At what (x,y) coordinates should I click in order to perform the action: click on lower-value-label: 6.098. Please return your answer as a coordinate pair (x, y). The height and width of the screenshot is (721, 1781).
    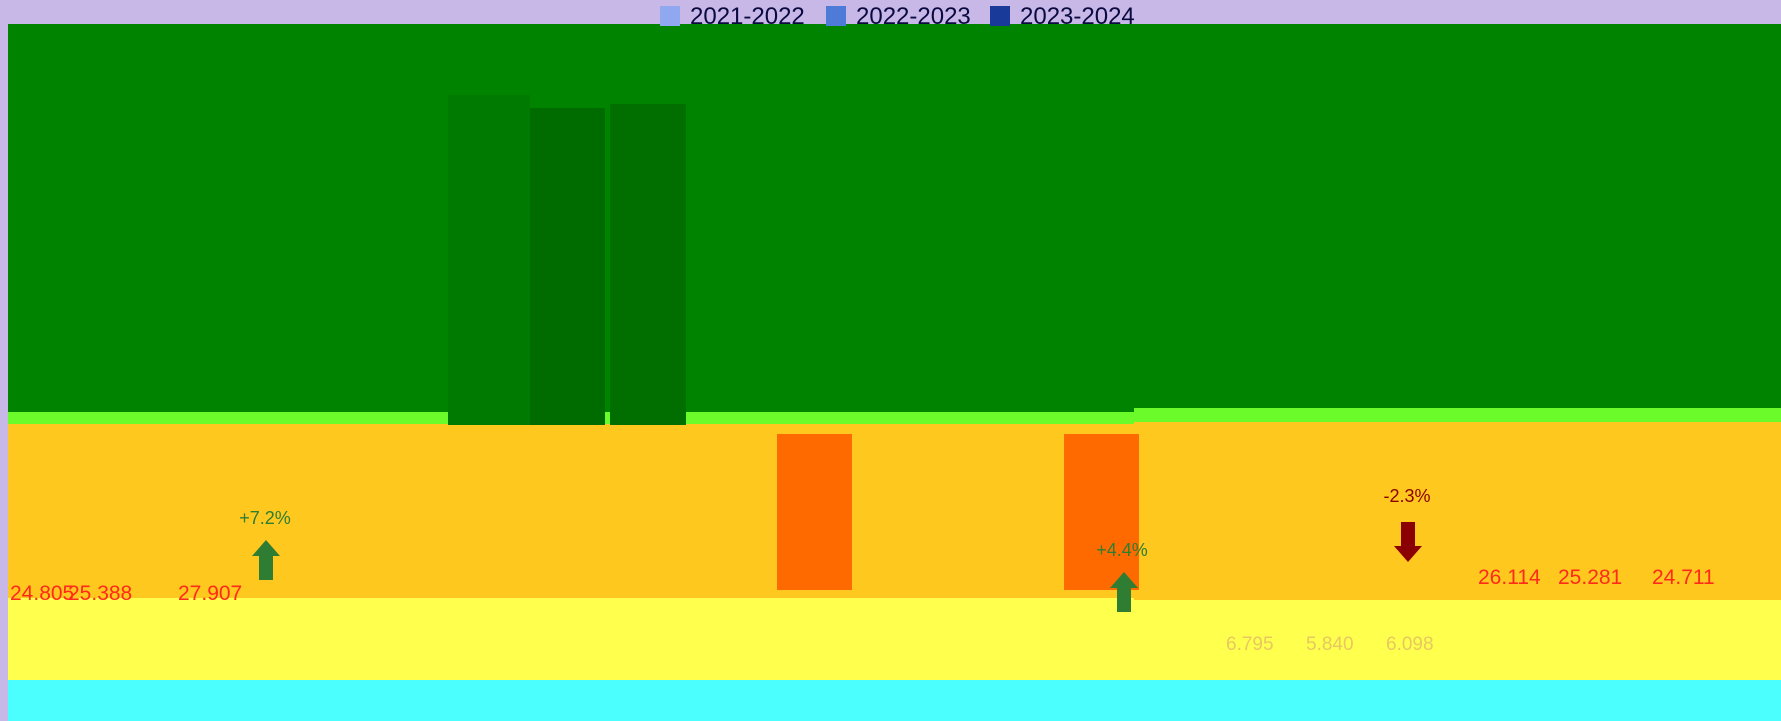
    Looking at the image, I should click on (1410, 644).